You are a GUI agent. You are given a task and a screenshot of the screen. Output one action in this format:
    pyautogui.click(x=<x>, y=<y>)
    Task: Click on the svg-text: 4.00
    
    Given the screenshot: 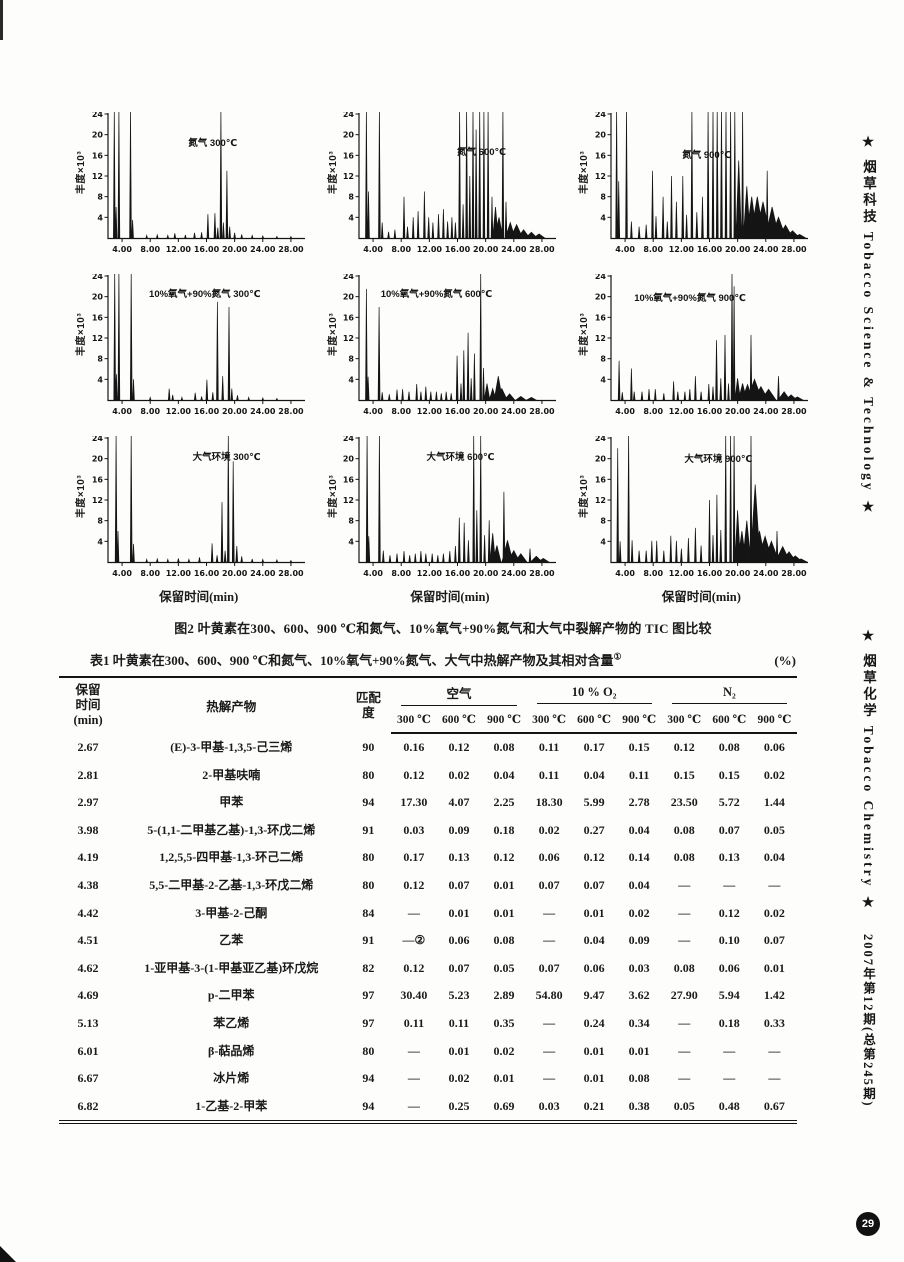 What is the action you would take?
    pyautogui.click(x=625, y=411)
    